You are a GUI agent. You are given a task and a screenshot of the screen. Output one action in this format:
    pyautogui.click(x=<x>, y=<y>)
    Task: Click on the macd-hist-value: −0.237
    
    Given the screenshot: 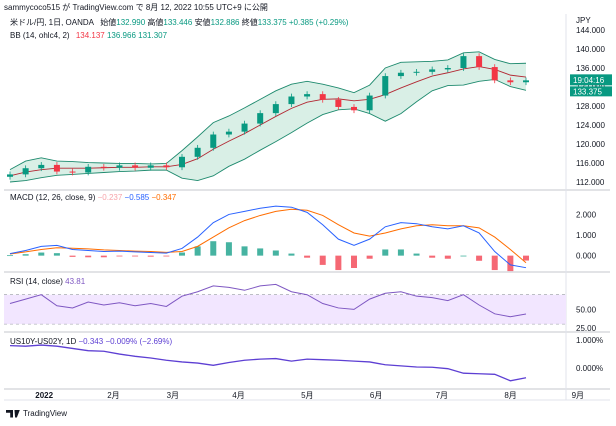 What is the action you would take?
    pyautogui.click(x=110, y=197)
    